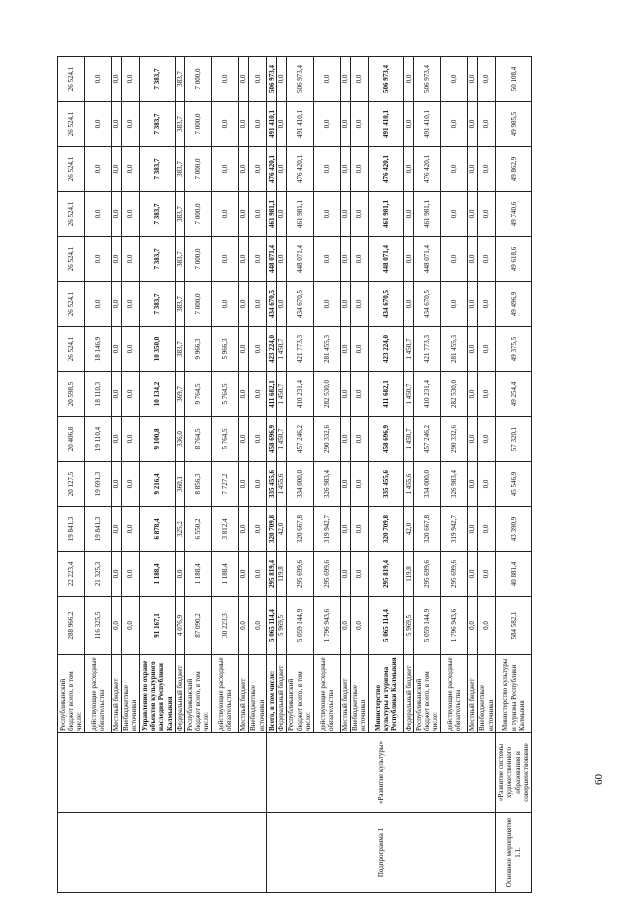  I want to click on year-value: 1 450,7, so click(281, 349).